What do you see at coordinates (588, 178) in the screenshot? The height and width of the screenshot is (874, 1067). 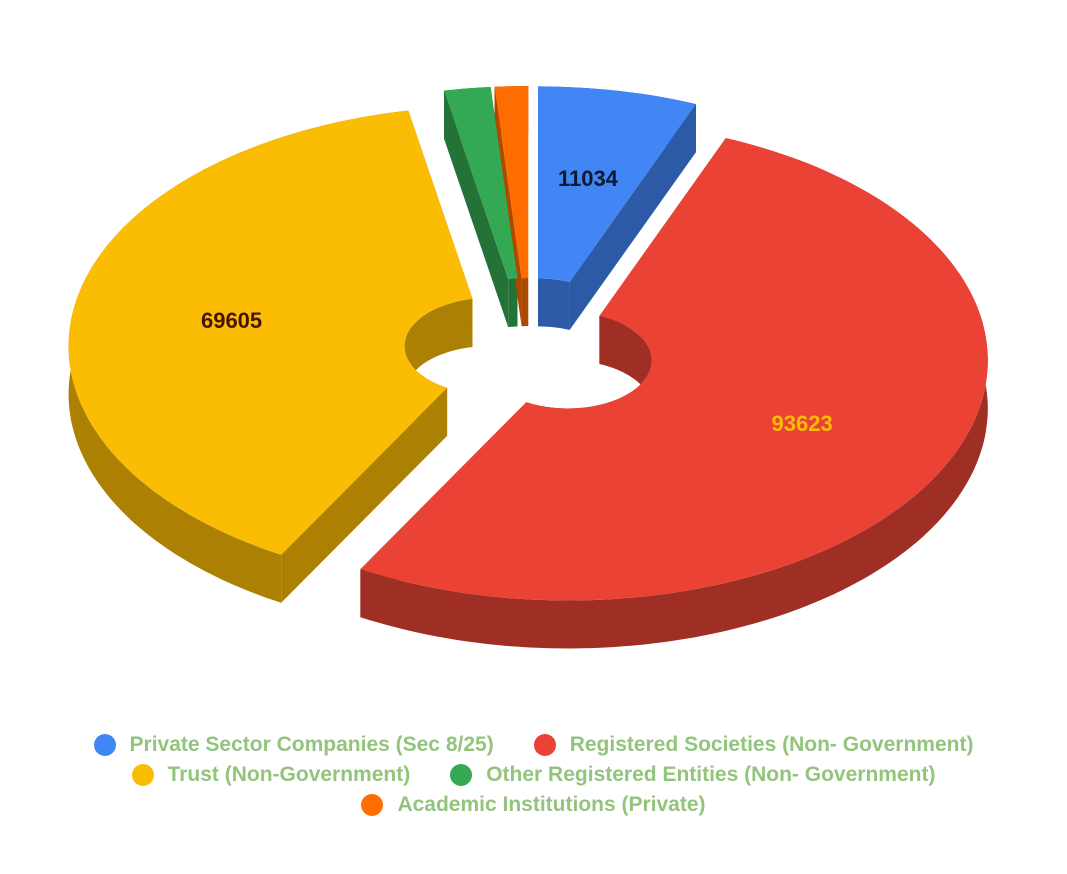 I see `data-label: 11034` at bounding box center [588, 178].